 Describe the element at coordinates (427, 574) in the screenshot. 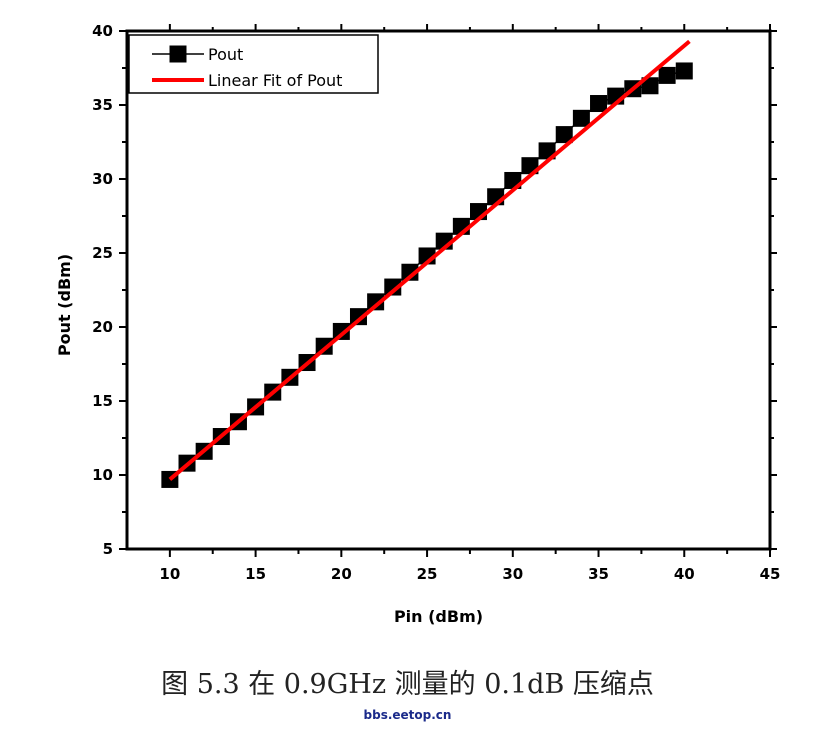

I see `x-tick-label: 25` at that location.